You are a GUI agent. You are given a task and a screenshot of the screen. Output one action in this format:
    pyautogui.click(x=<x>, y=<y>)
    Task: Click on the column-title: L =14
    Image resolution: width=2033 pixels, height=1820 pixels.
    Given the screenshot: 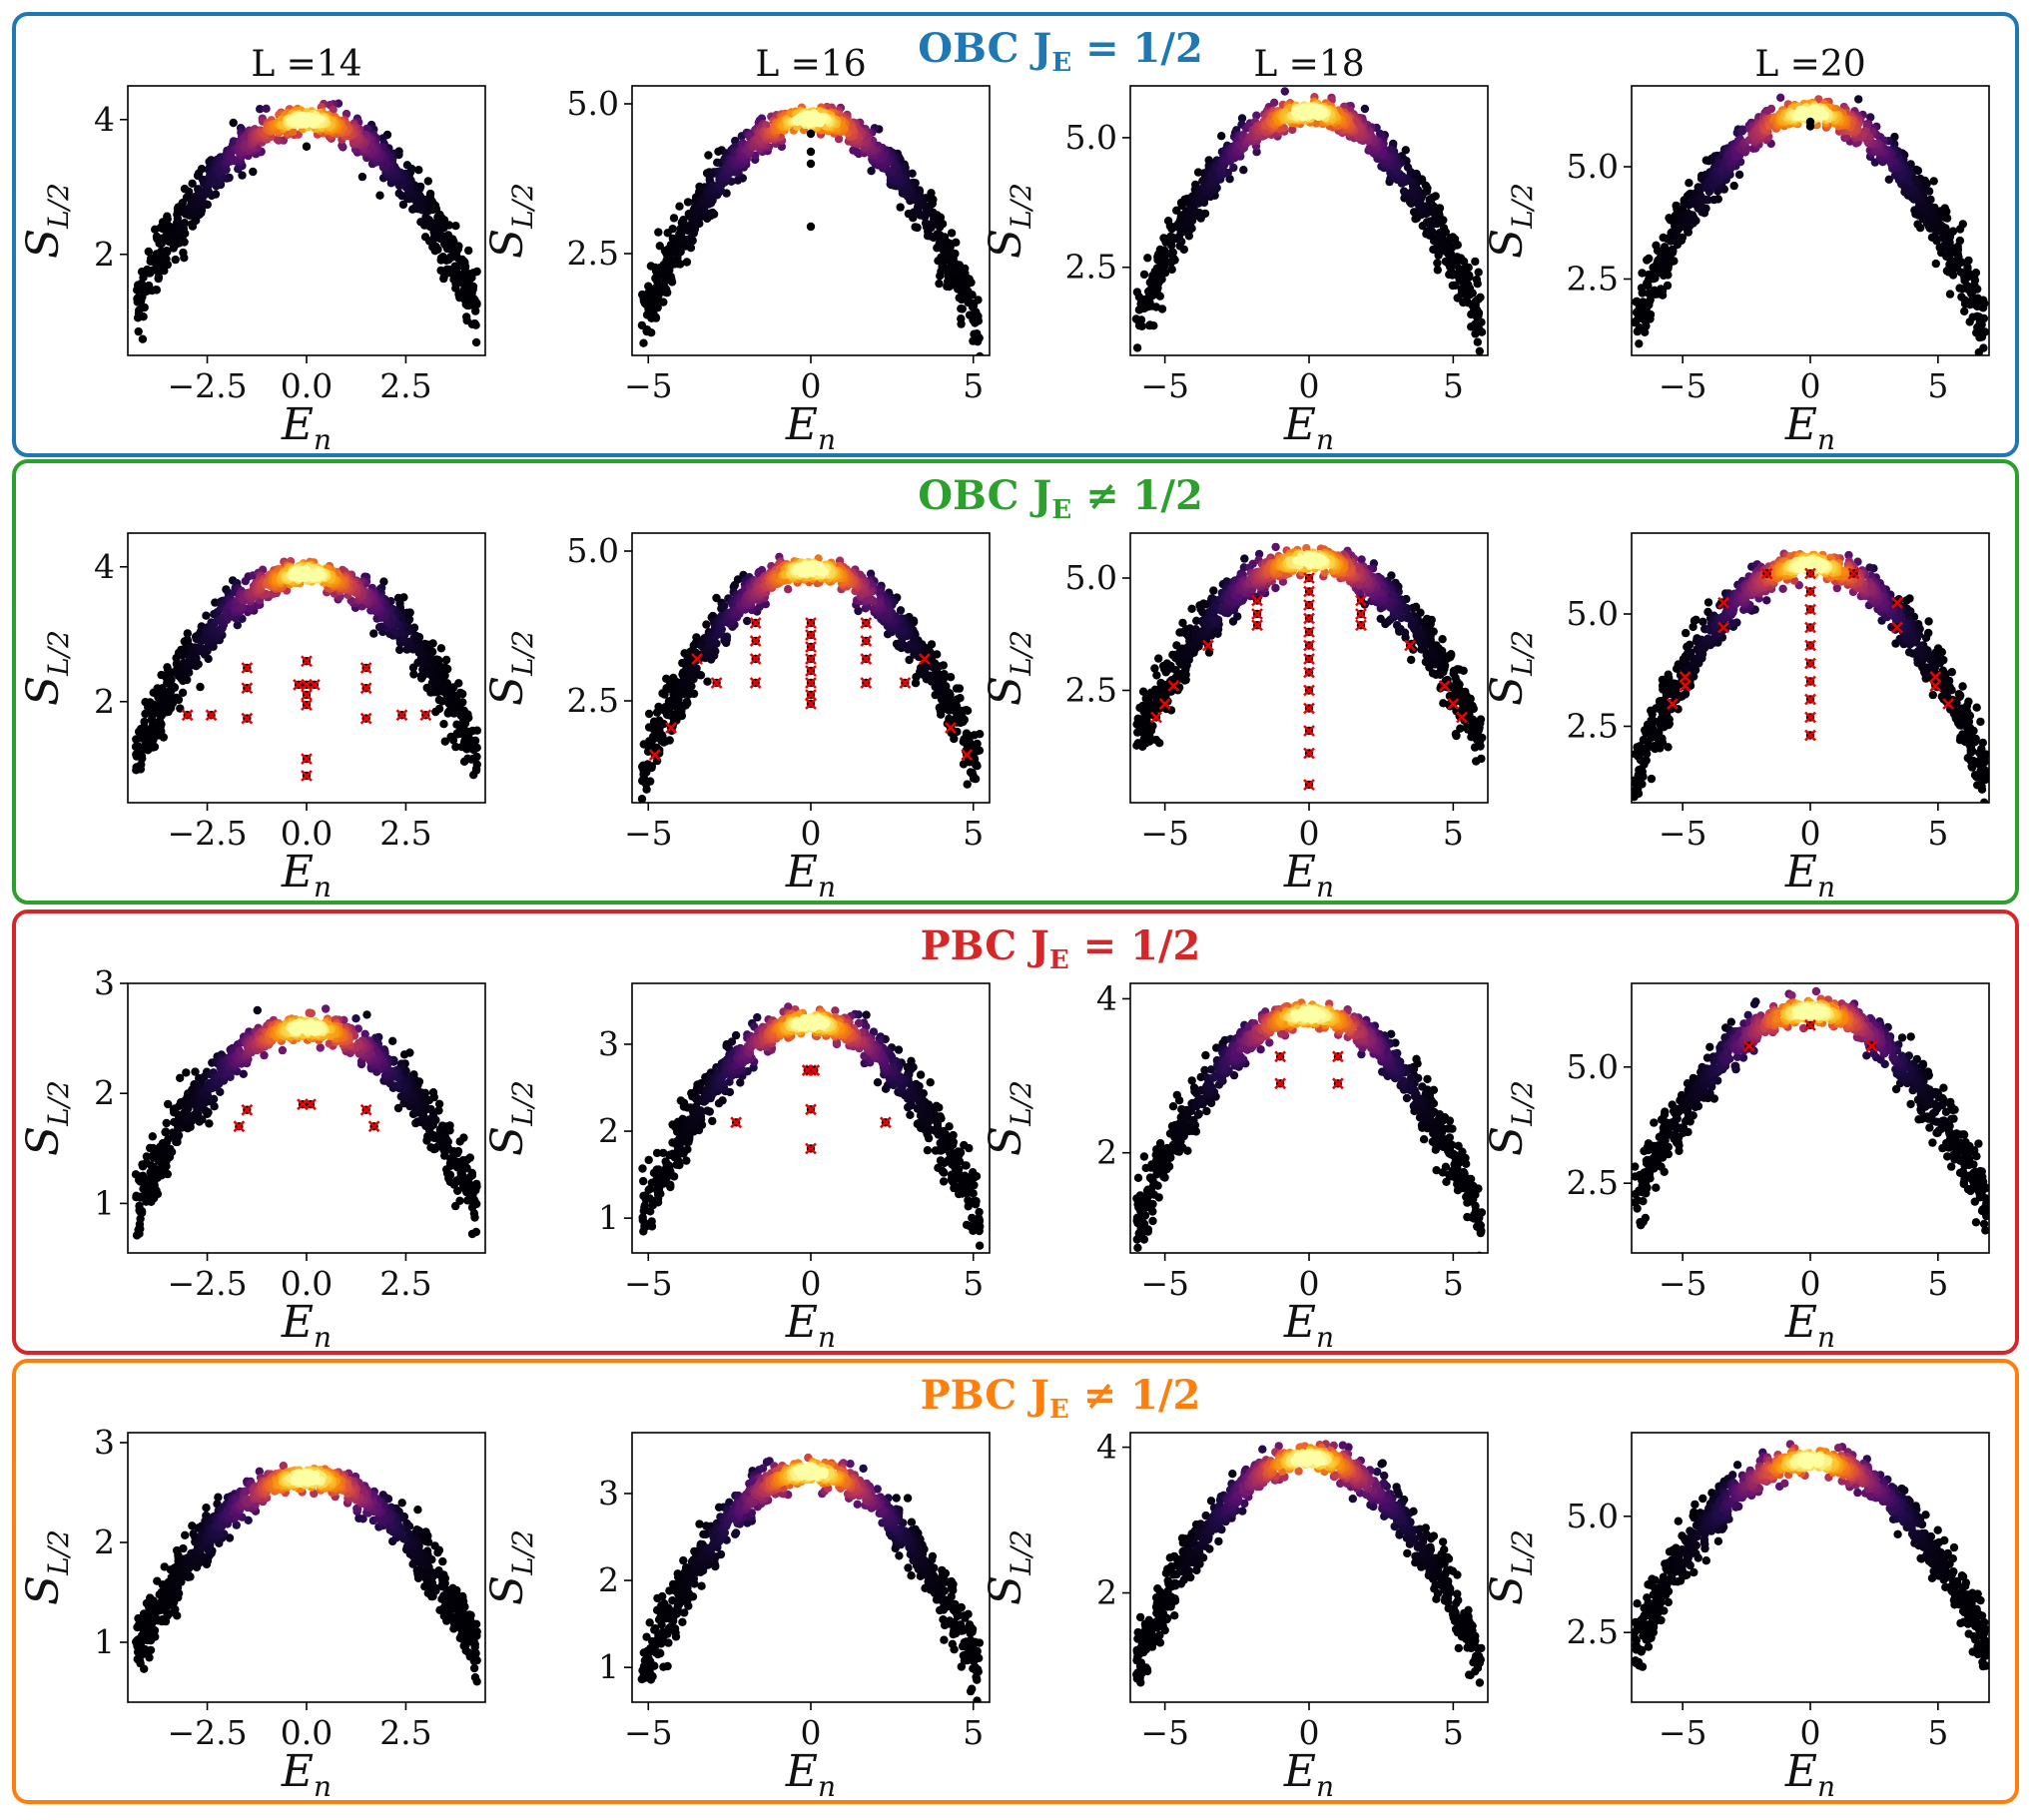 What is the action you would take?
    pyautogui.click(x=306, y=64)
    